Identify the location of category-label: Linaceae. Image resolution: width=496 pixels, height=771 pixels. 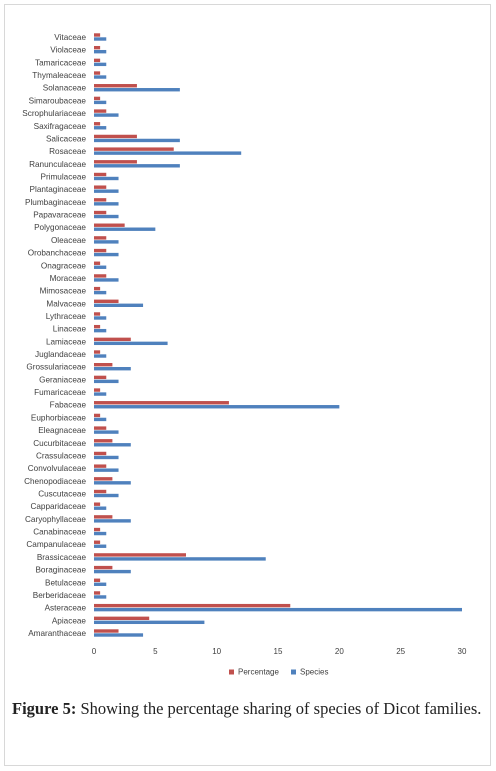
(70, 329).